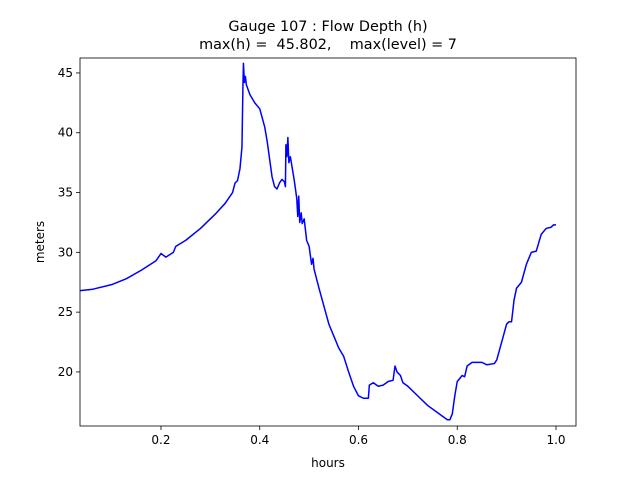  What do you see at coordinates (457, 440) in the screenshot?
I see `x-tick-label: 0.8` at bounding box center [457, 440].